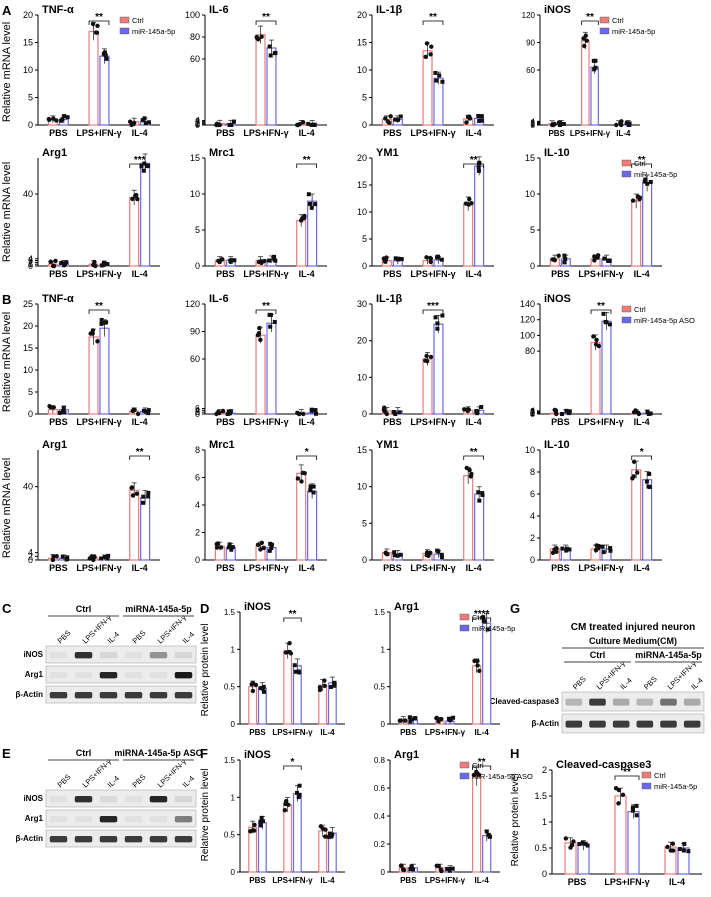 The height and width of the screenshot is (897, 711). What do you see at coordinates (525, 701) in the screenshot?
I see `blot-row-label: Cleaved-caspase3` at bounding box center [525, 701].